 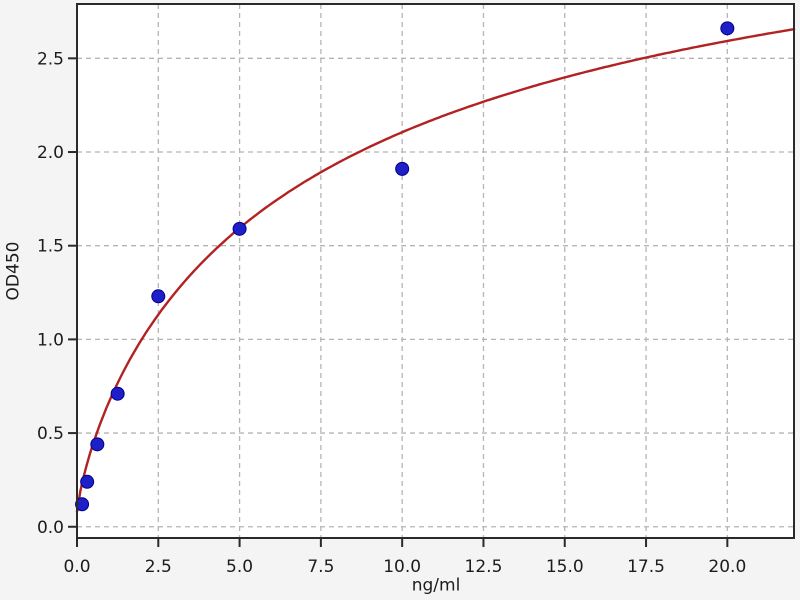 I want to click on x-tick-label: 0.0, so click(x=76, y=567).